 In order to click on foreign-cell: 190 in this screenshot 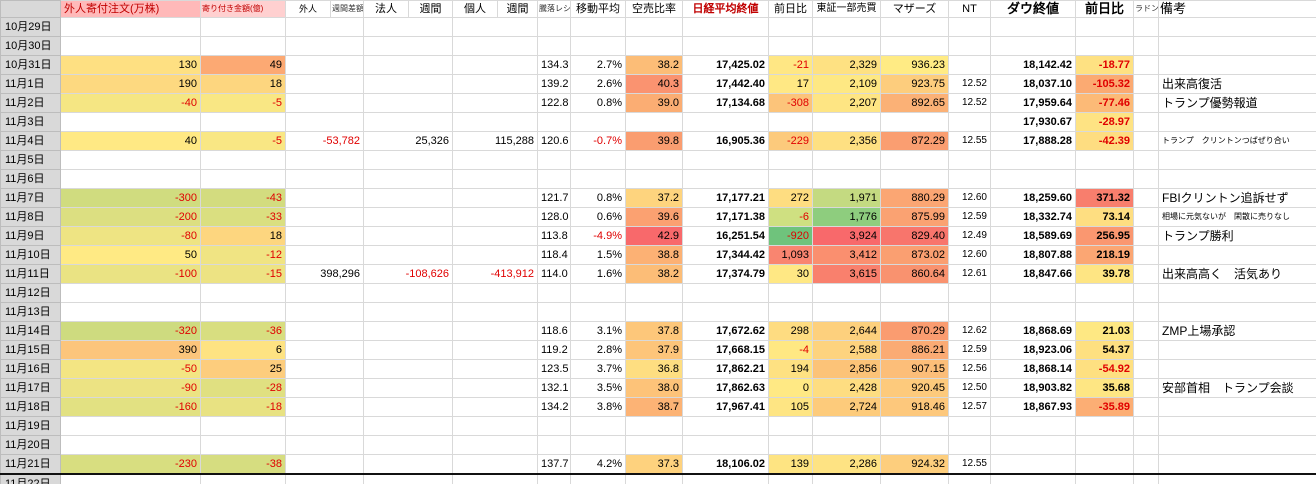, I will do `click(130, 84)`.